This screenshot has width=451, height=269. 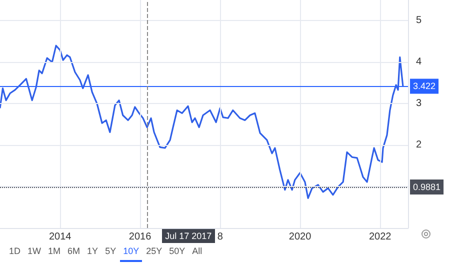 What do you see at coordinates (35, 251) in the screenshot?
I see `text: 1W` at bounding box center [35, 251].